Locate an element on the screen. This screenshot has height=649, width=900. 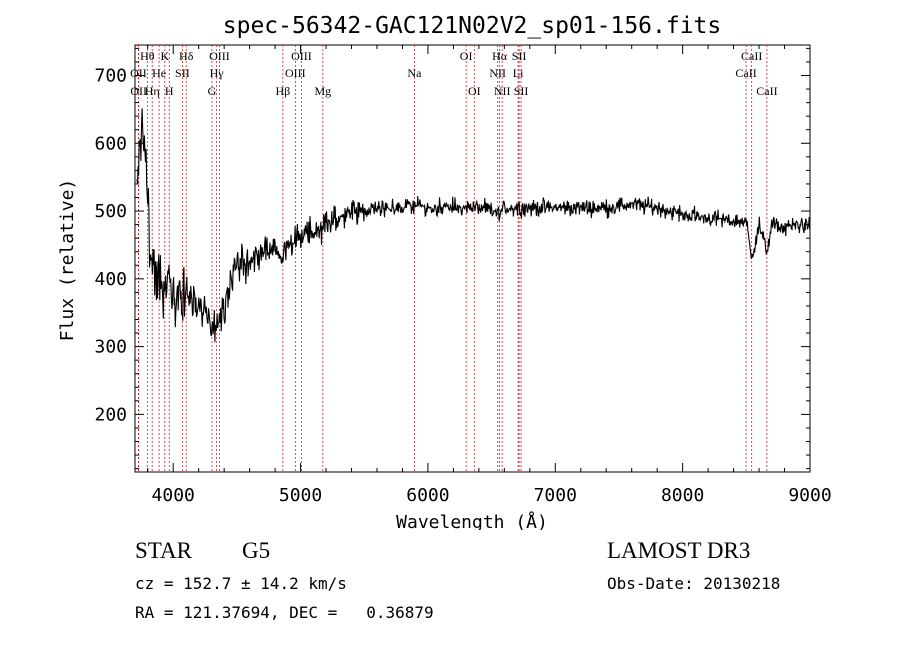
redshift-text: cz = 152.7 ± 14.2 km/s is located at coordinates (241, 583).